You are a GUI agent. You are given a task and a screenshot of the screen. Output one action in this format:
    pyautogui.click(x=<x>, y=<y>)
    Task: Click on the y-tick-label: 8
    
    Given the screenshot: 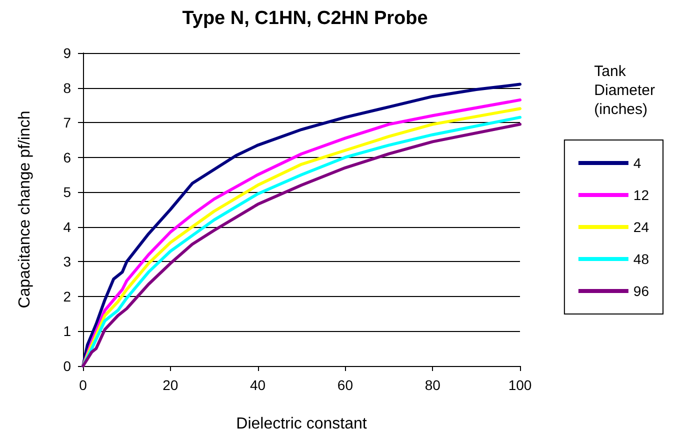 What is the action you would take?
    pyautogui.click(x=67, y=88)
    